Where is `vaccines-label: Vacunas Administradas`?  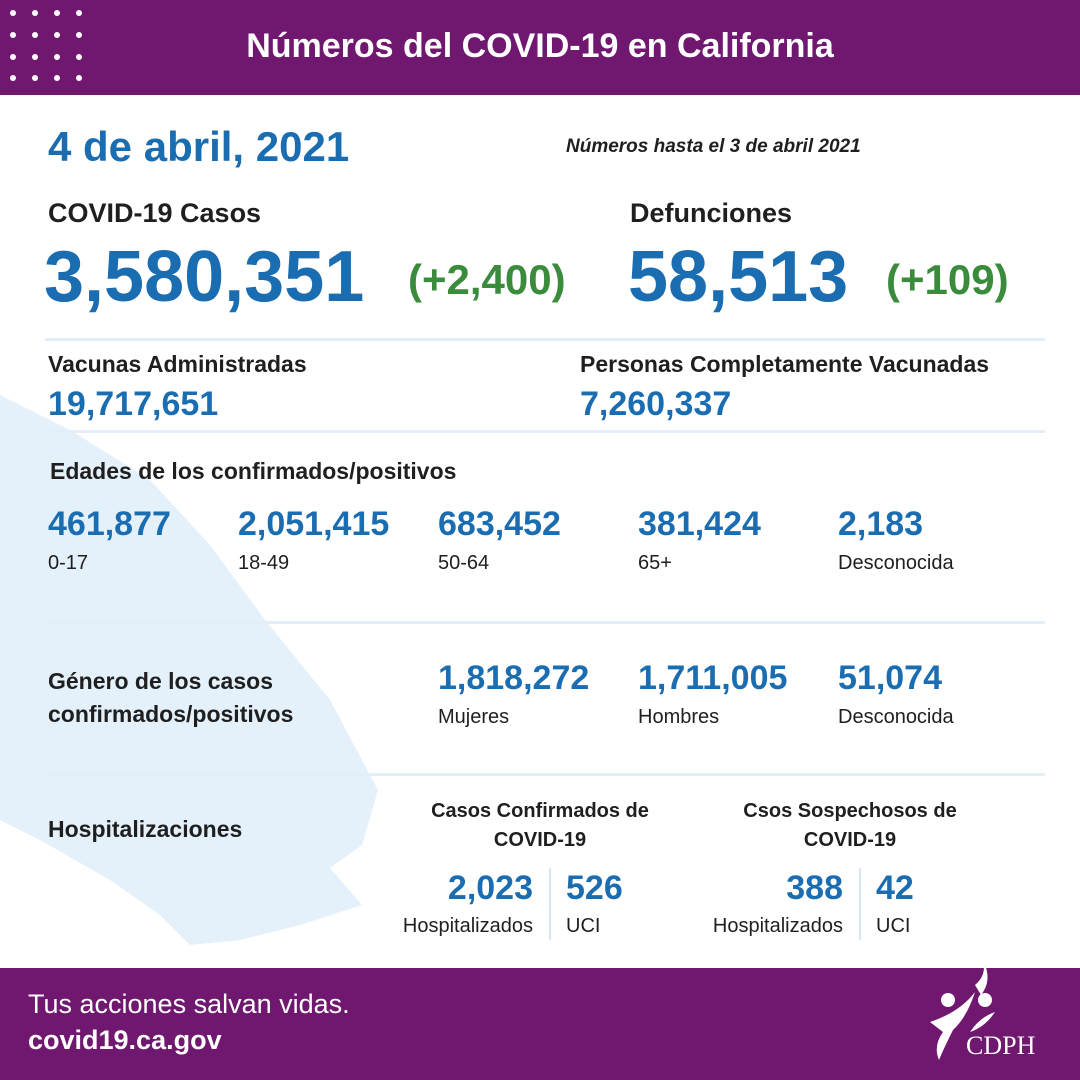
vaccines-label: Vacunas Administradas is located at coordinates (177, 364).